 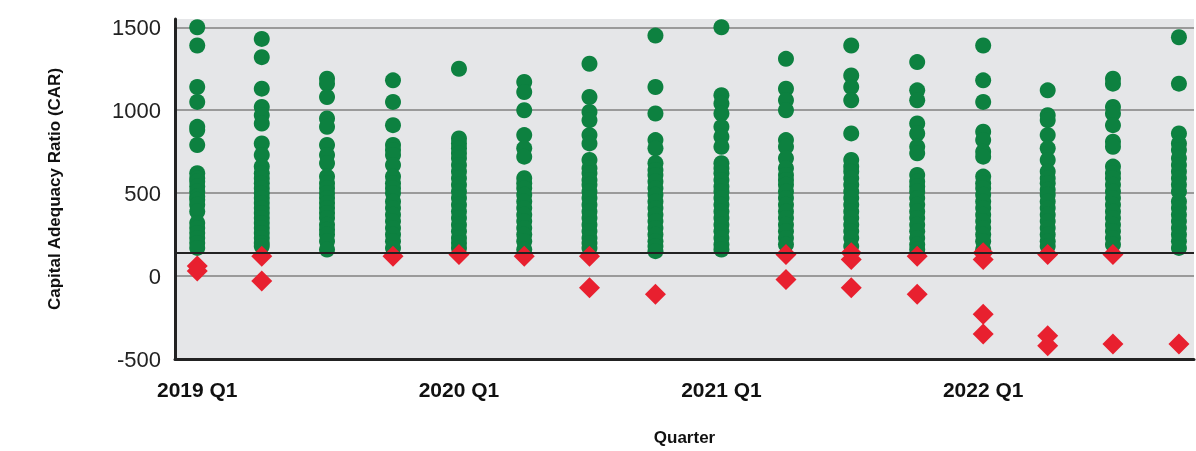 What do you see at coordinates (459, 389) in the screenshot?
I see `x-tick-label: 2020 Q1` at bounding box center [459, 389].